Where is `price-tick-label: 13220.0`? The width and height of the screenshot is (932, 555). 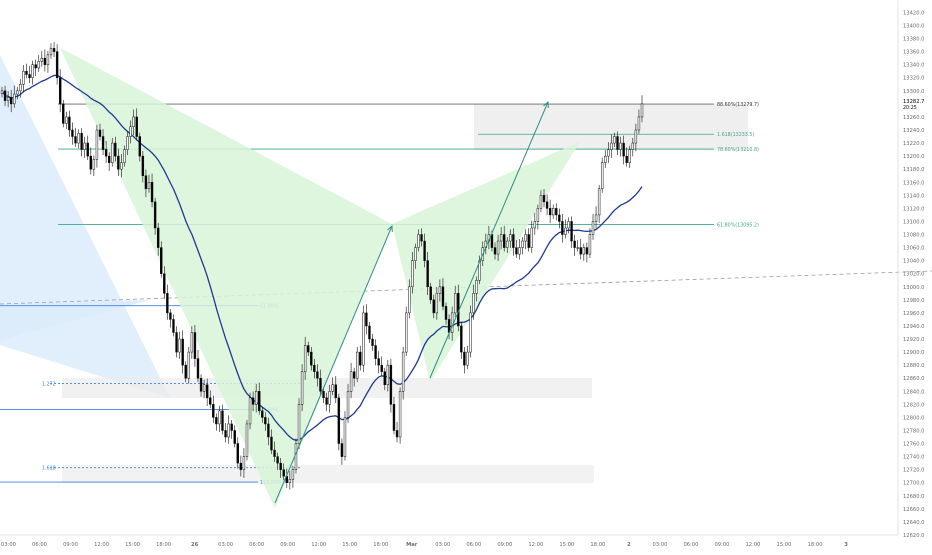
price-tick-label: 13220.0 is located at coordinates (913, 144).